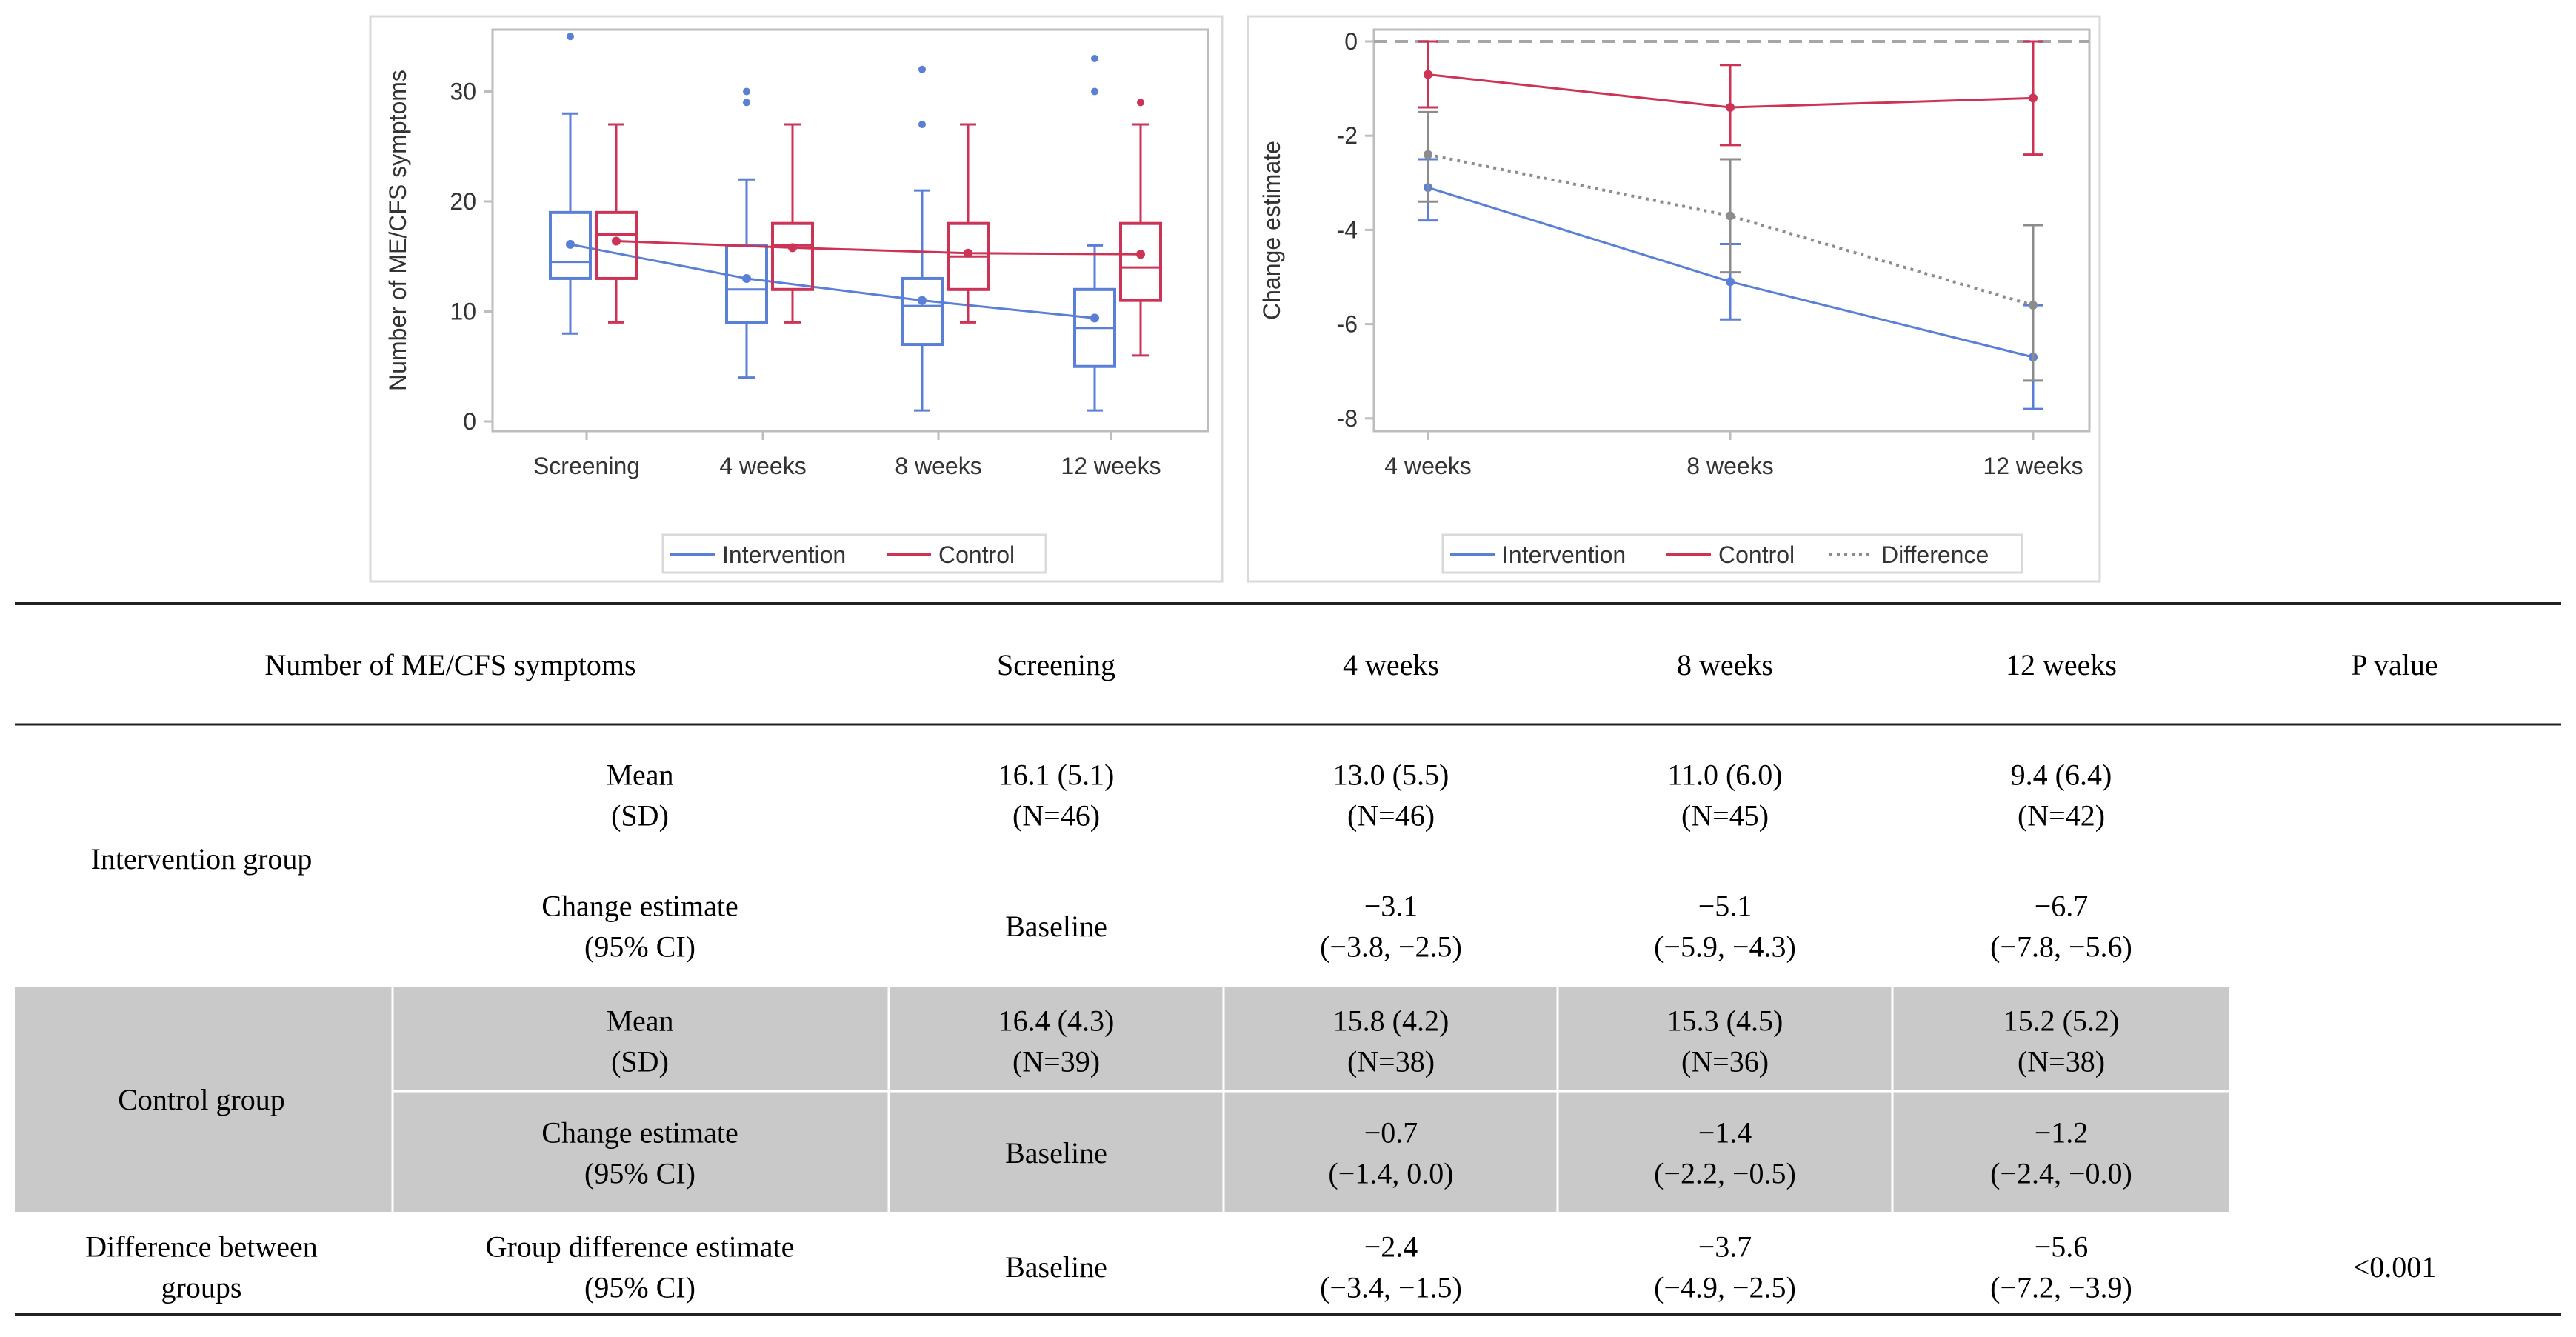 The image size is (2576, 1337). What do you see at coordinates (1347, 324) in the screenshot?
I see `y-tick-label: -6` at bounding box center [1347, 324].